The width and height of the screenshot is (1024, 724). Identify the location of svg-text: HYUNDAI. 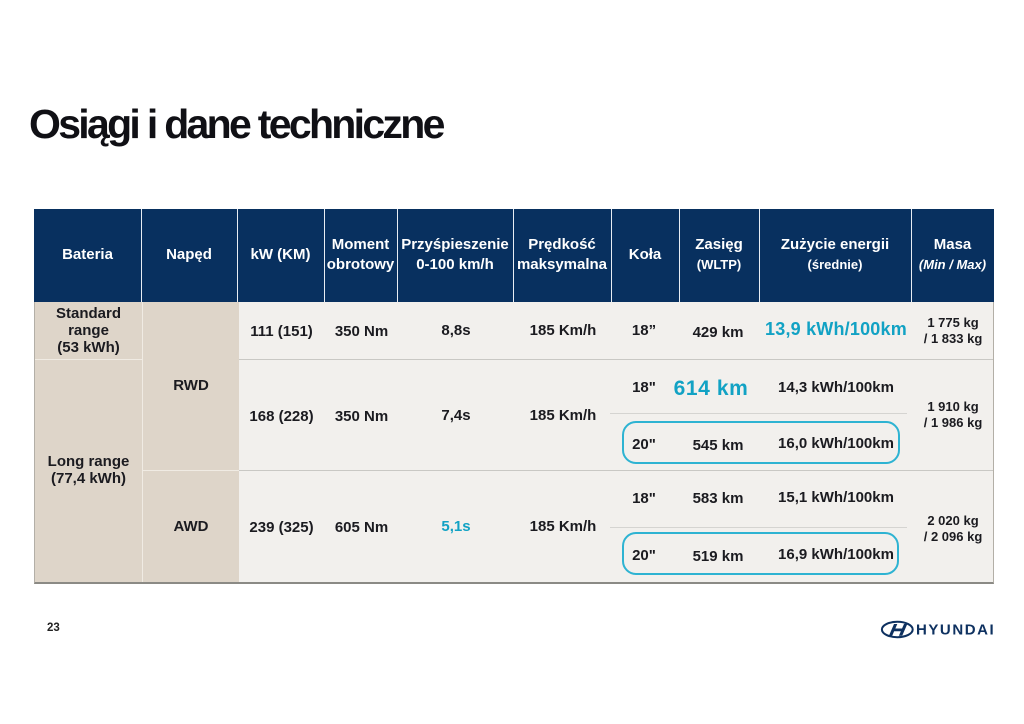
(955, 630).